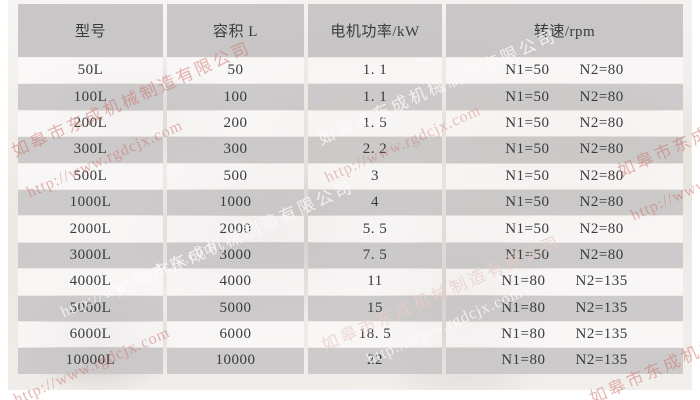 This screenshot has height=400, width=700. I want to click on table-row: 300L 300 2. 2 N1=50 N2=80, so click(350, 150).